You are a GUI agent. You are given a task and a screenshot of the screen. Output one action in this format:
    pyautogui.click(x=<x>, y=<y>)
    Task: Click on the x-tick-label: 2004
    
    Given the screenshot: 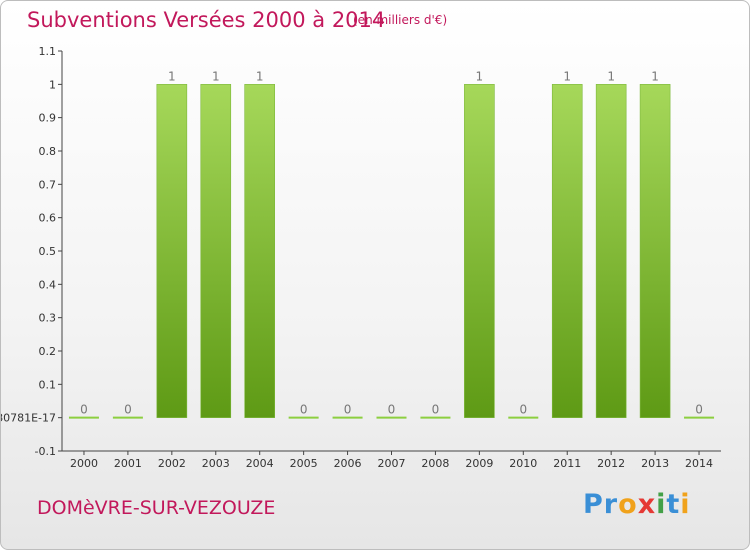 What is the action you would take?
    pyautogui.click(x=260, y=463)
    